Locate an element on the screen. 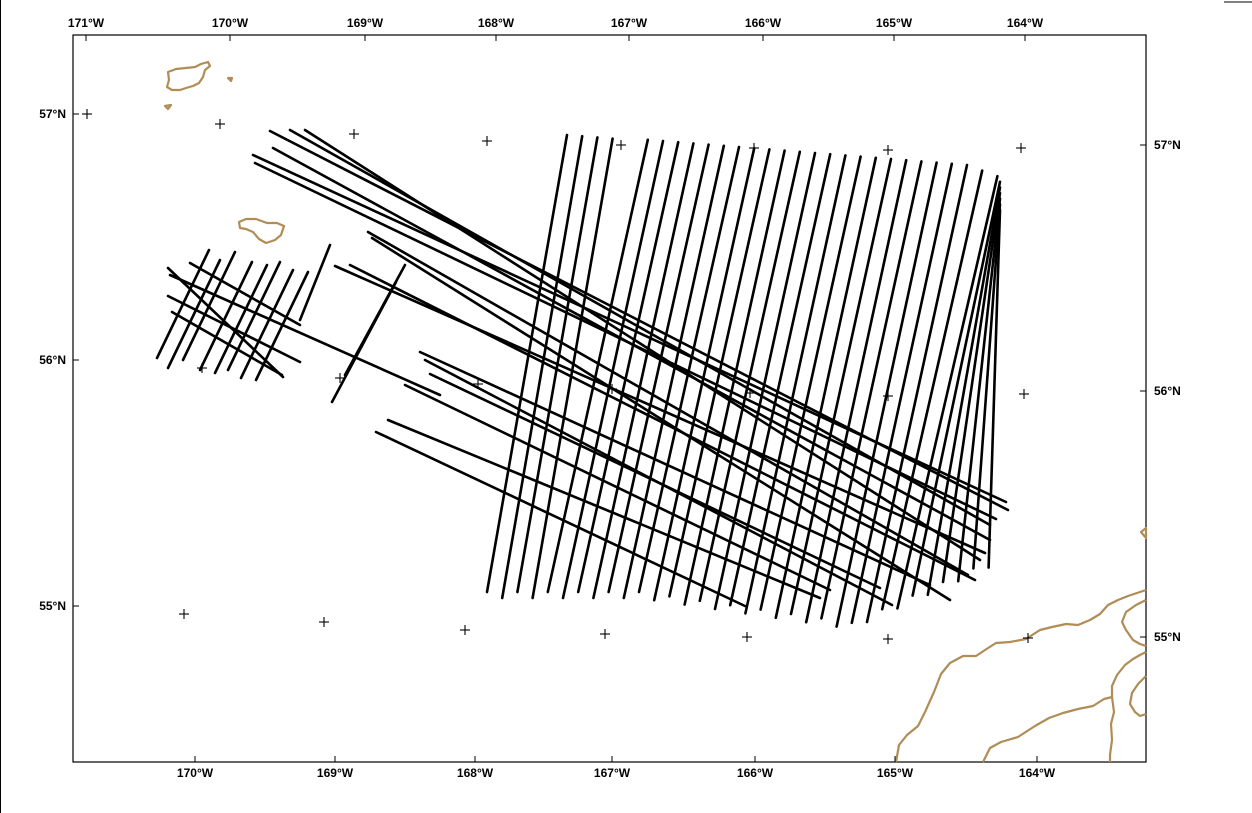 Image resolution: width=1252 pixels, height=813 pixels. coastline-mainland-east is located at coordinates (1133, 623).